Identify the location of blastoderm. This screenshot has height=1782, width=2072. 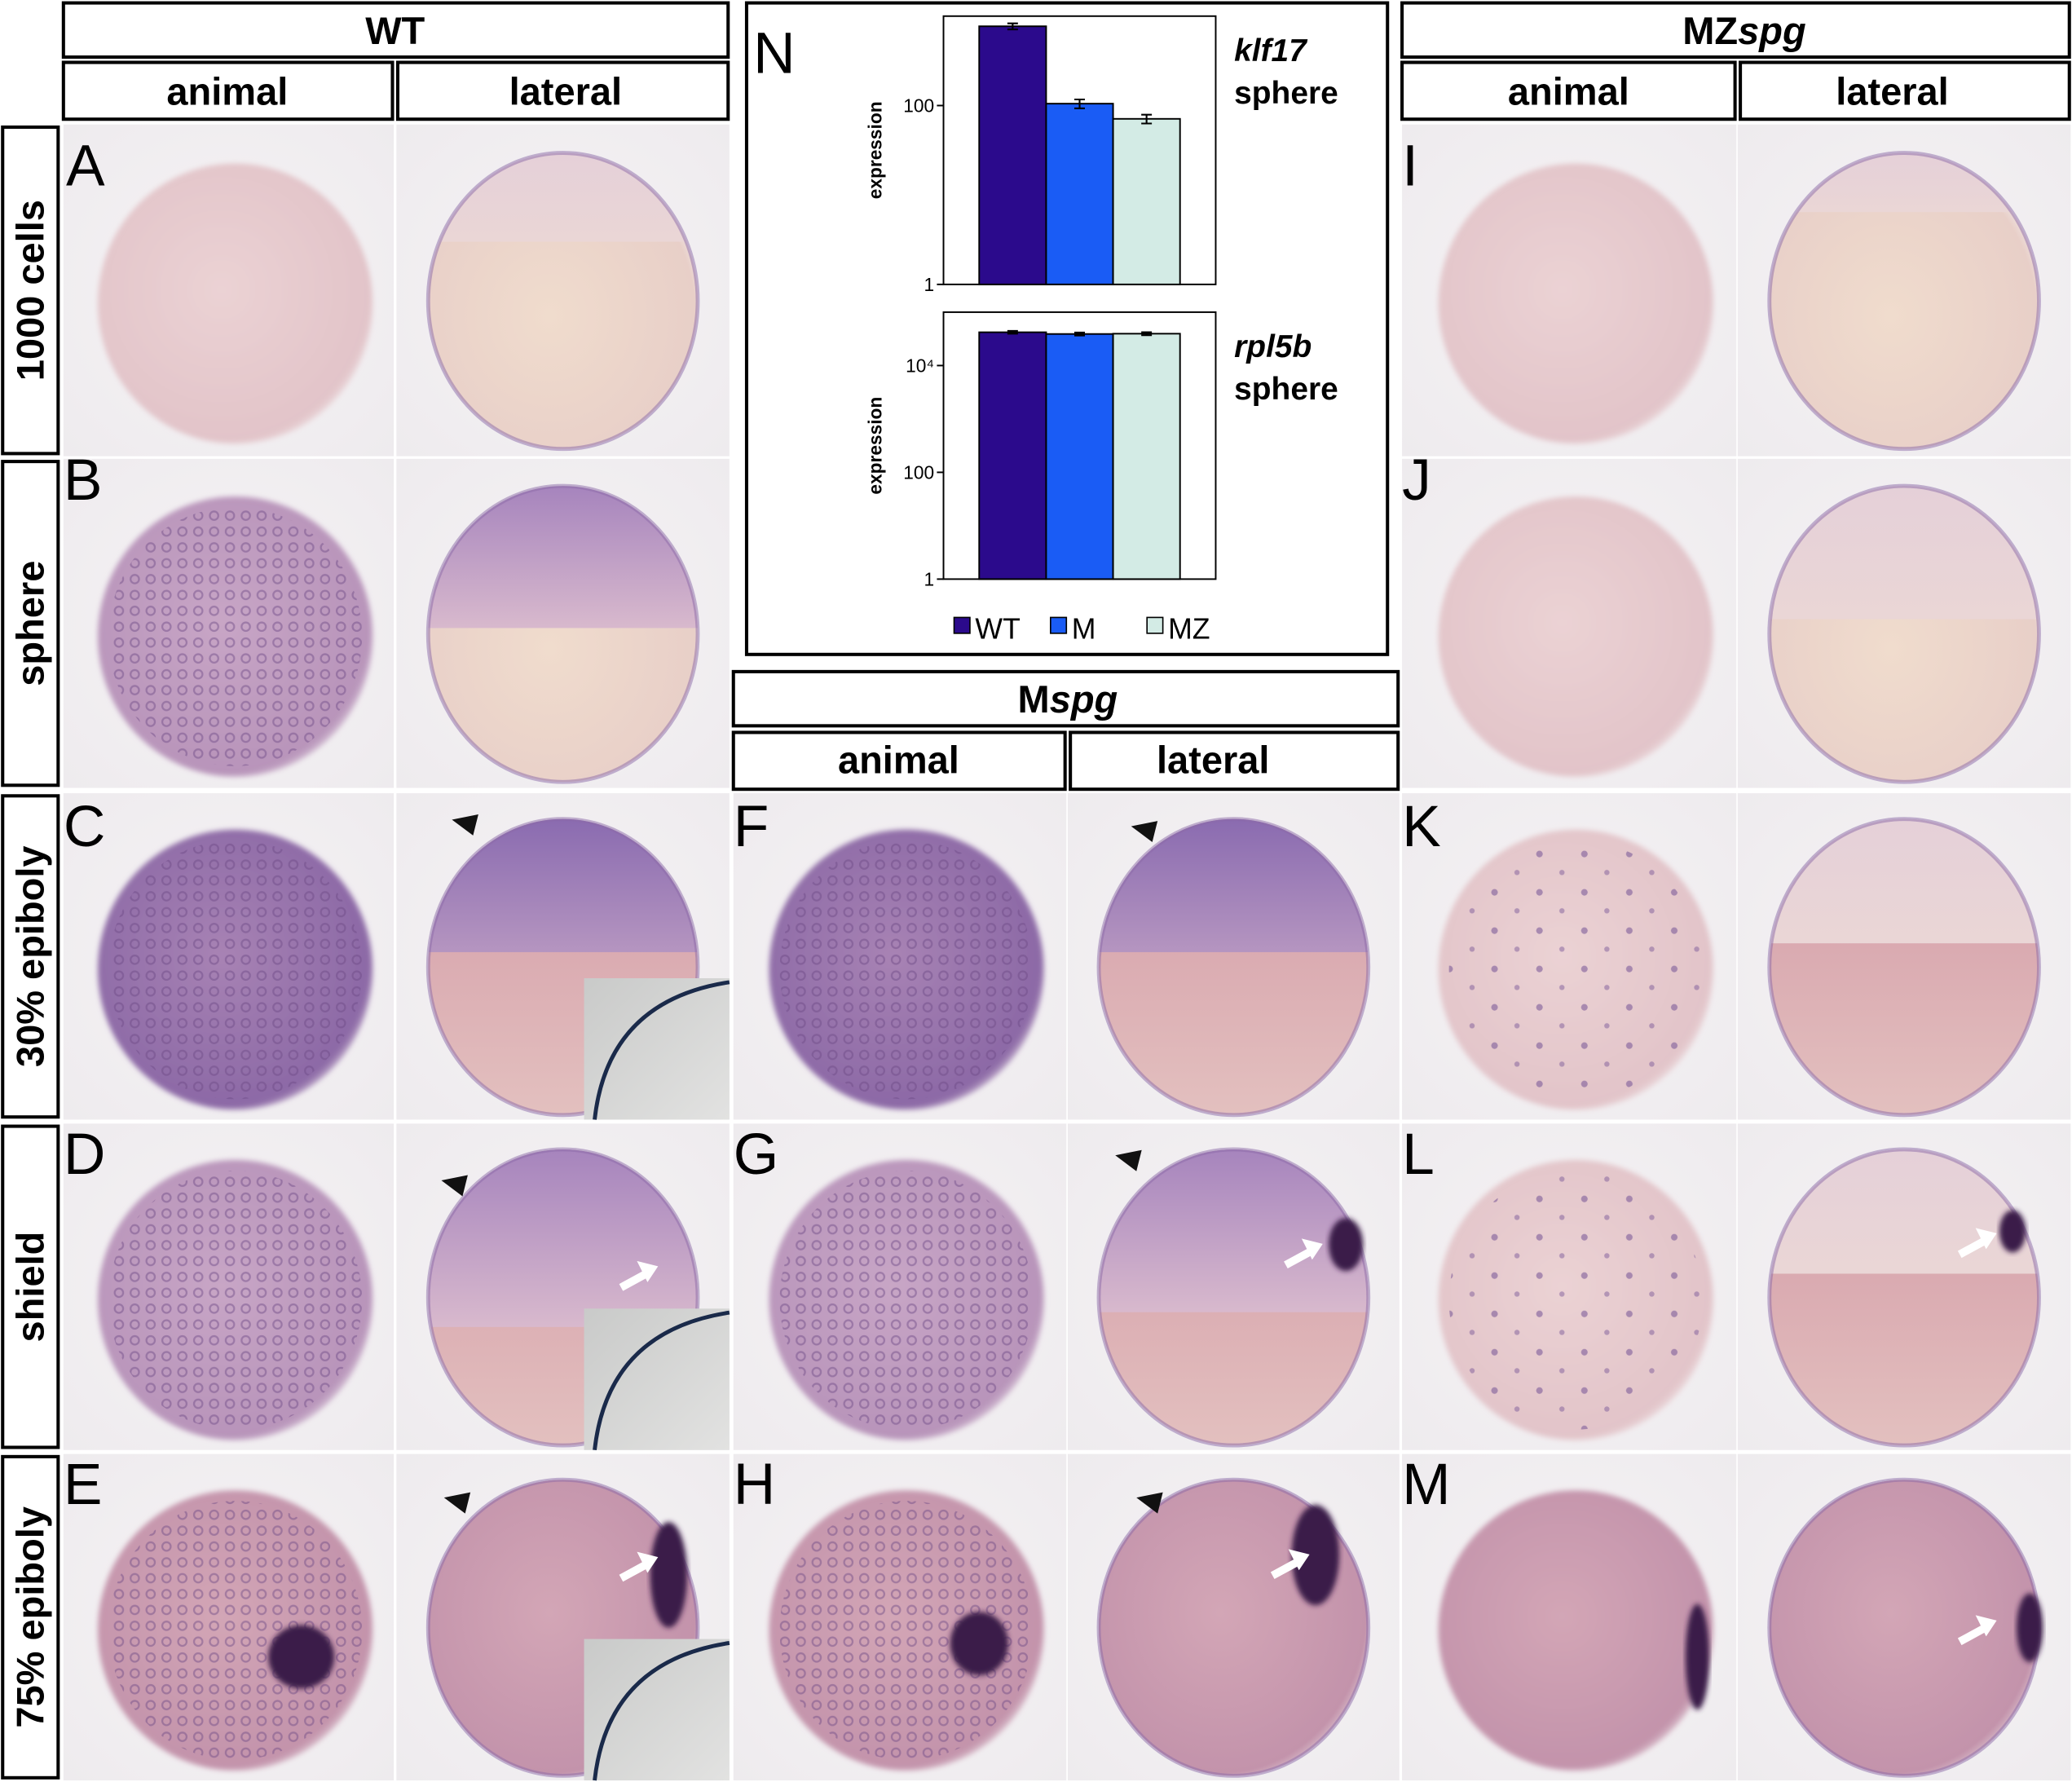
(1904, 1628).